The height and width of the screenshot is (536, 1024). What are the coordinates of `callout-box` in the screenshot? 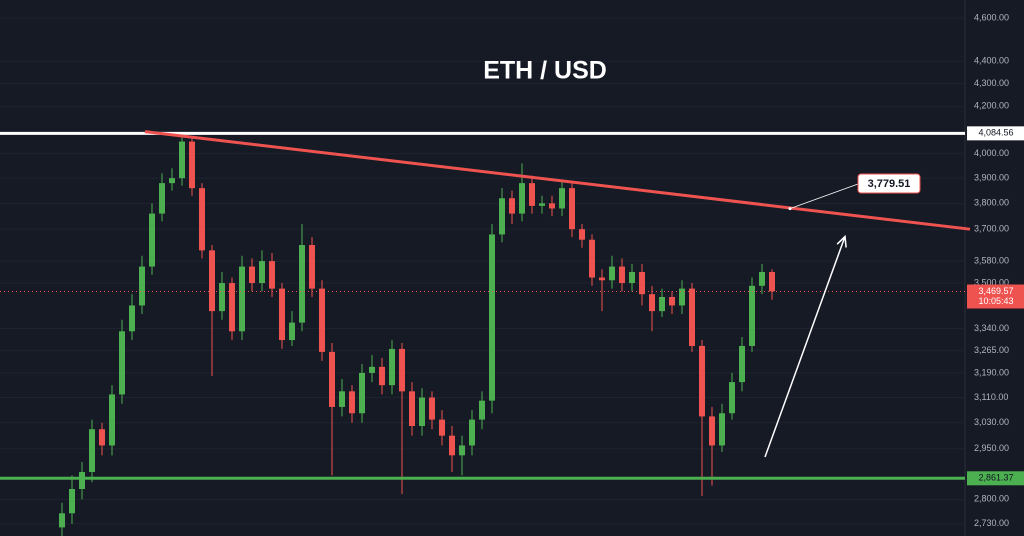 It's located at (889, 183).